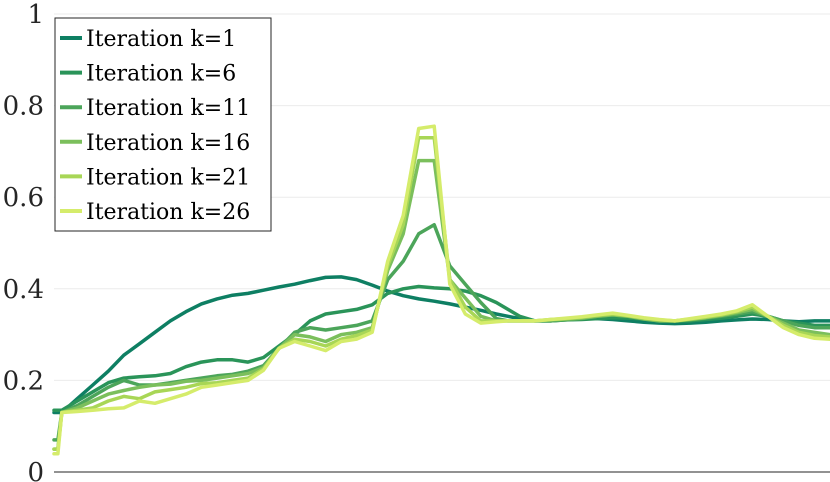  Describe the element at coordinates (168, 212) in the screenshot. I see `legend-label-5: Iteration k=26` at that location.